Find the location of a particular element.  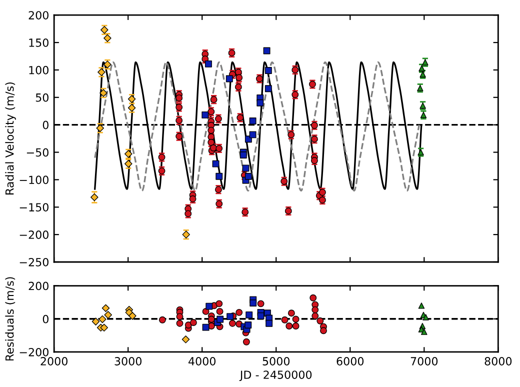

y-tick-label: 100 is located at coordinates (38, 70).